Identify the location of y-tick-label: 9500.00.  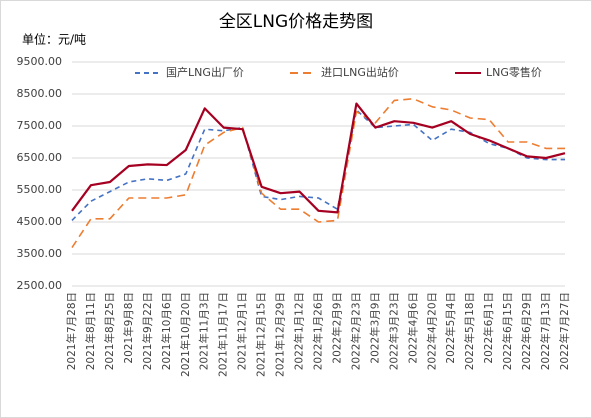
(40, 61).